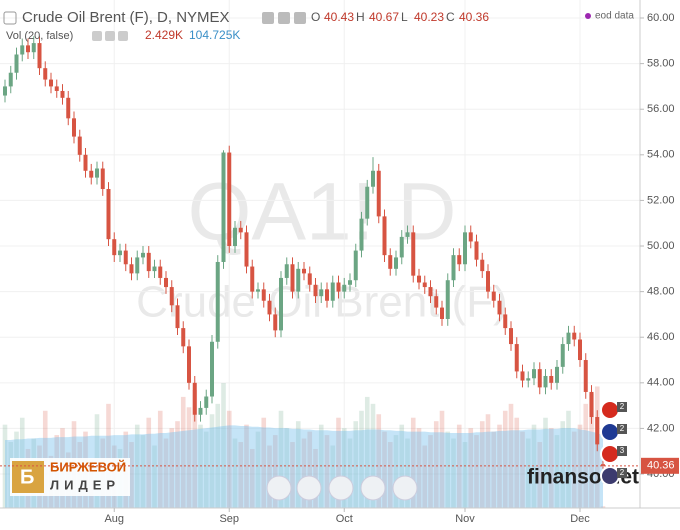 The image size is (680, 530). What do you see at coordinates (400, 17) in the screenshot?
I see `ohlc-legend: O 40.43 H 40.67 L 40.23 C 40.36` at bounding box center [400, 17].